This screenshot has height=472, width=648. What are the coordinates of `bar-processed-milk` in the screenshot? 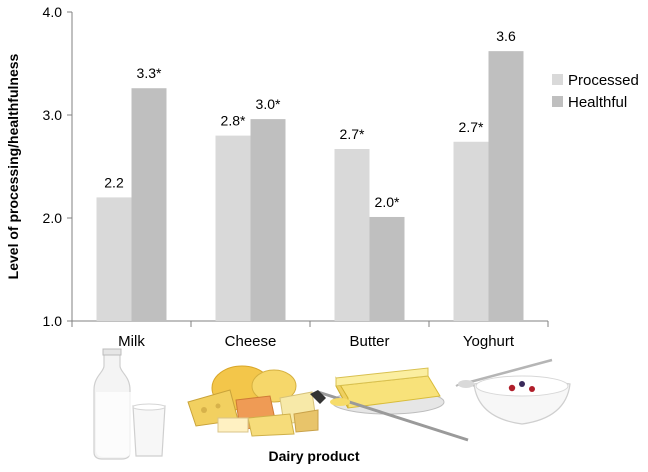 It's located at (114, 259).